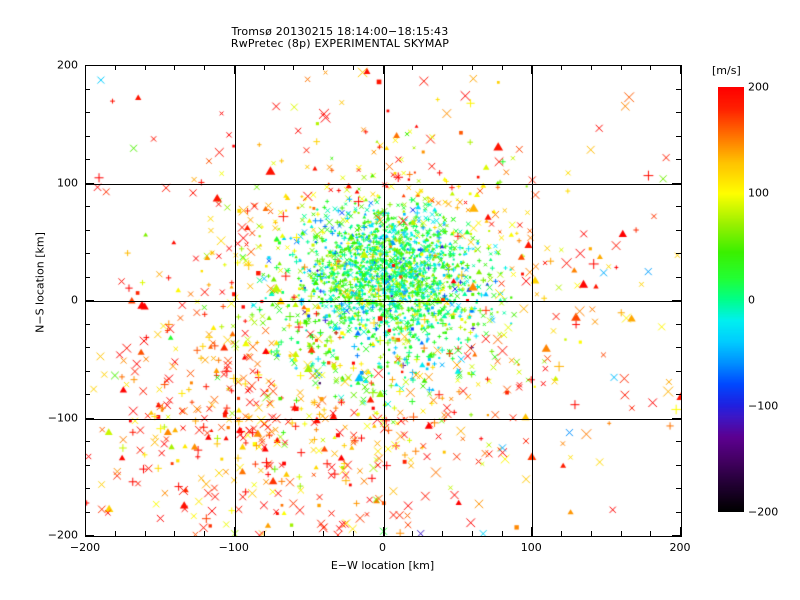 The height and width of the screenshot is (600, 800). Describe the element at coordinates (382, 547) in the screenshot. I see `x-tick-label: 0` at that location.